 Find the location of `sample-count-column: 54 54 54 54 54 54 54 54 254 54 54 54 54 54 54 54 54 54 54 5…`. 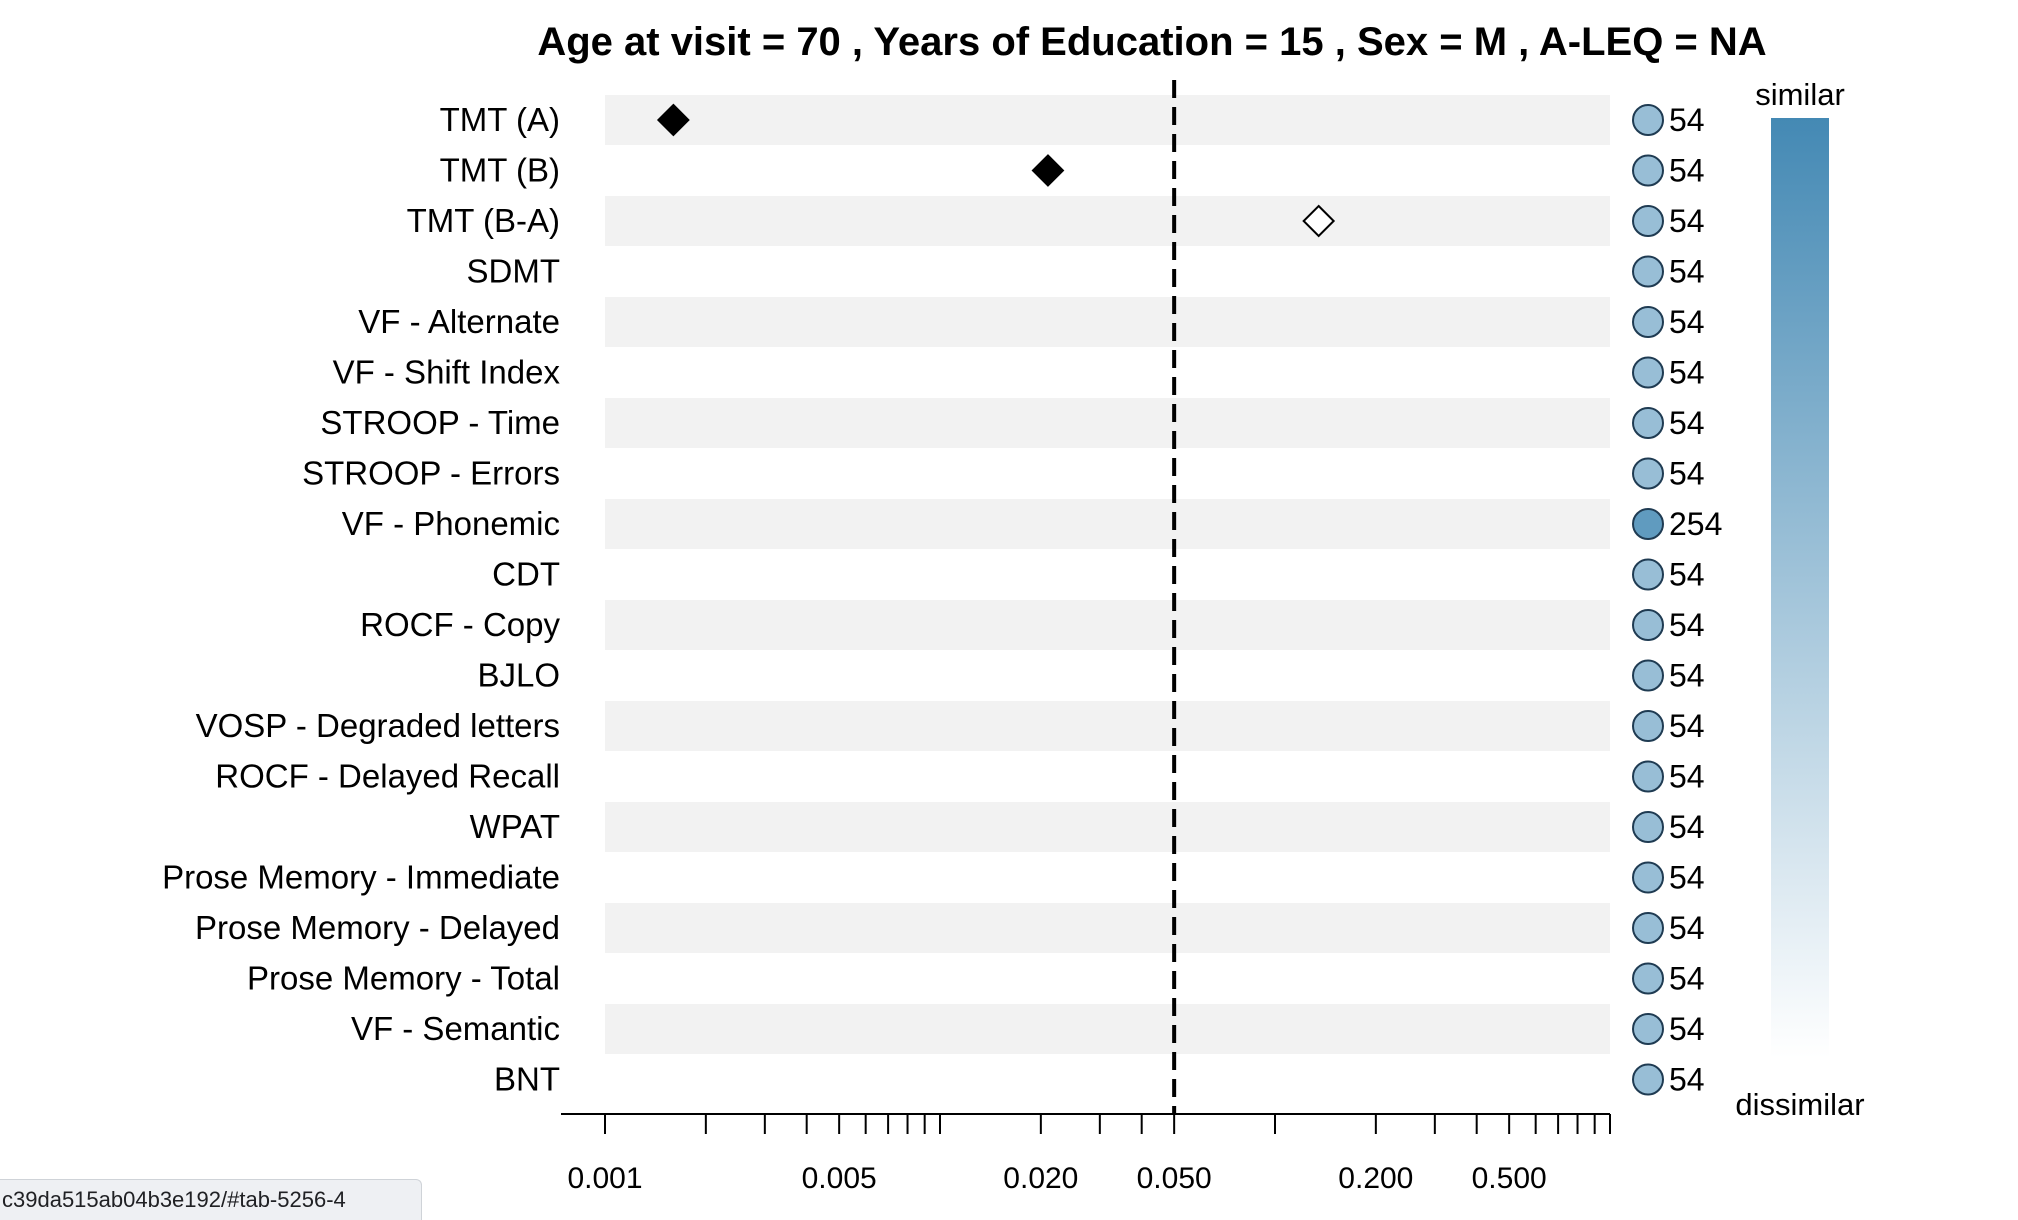

sample-count-column: 54 54 54 54 54 54 54 54 254 54 54 54 54 54 54 54 54 54 54 5… is located at coordinates (1677, 600).